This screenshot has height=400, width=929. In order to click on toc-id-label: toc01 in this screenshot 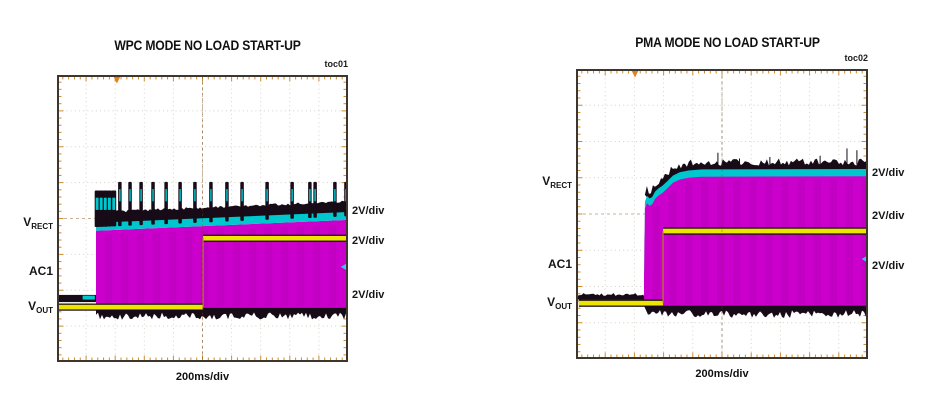, I will do `click(336, 64)`.